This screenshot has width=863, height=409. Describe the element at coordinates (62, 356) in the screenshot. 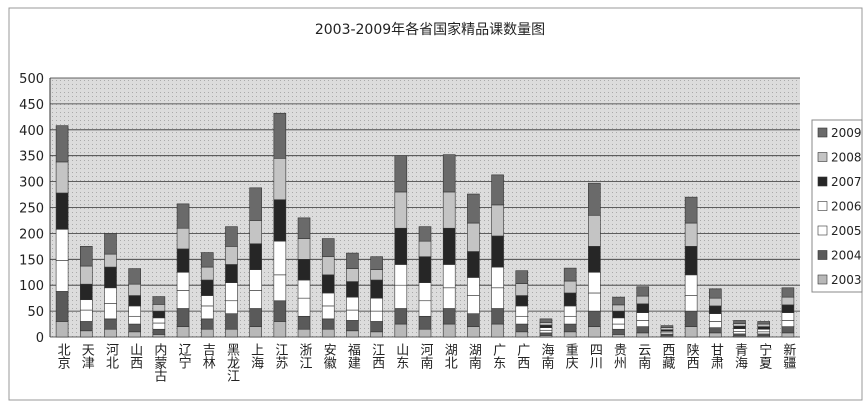

I see `x-tick-label: 北京` at that location.